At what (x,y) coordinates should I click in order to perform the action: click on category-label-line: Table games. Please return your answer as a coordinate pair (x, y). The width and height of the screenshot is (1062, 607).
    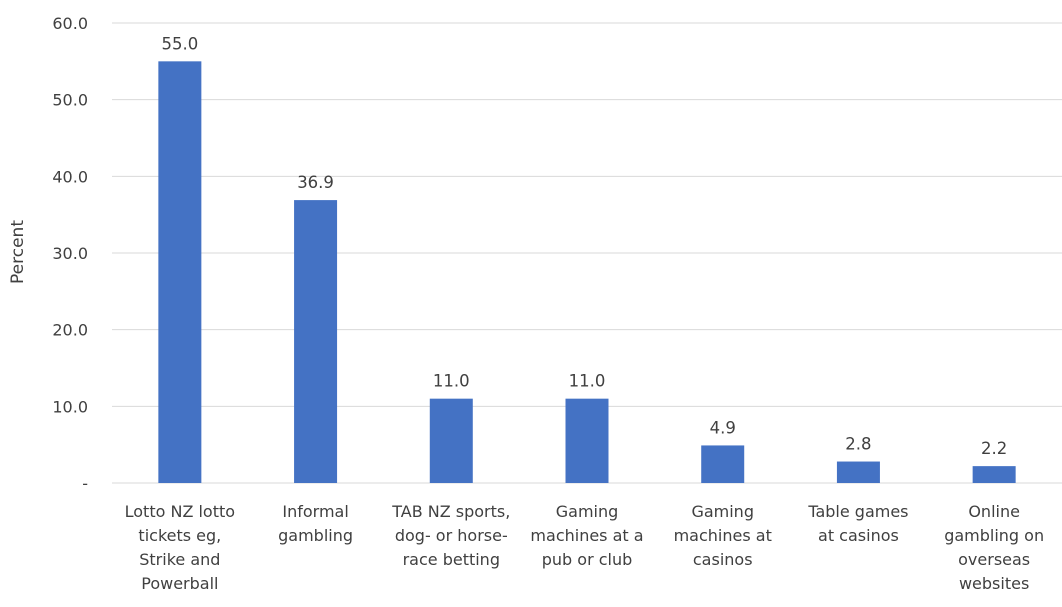
    Looking at the image, I should click on (857, 511).